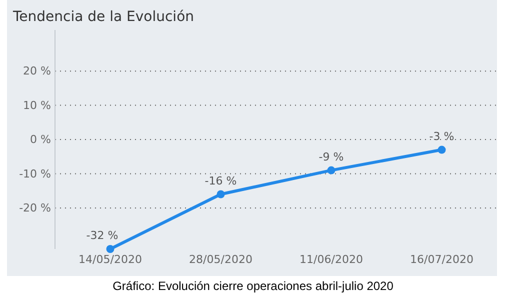 Image resolution: width=505 pixels, height=295 pixels. Describe the element at coordinates (37, 105) in the screenshot. I see `y-tick-label: 10 %` at that location.